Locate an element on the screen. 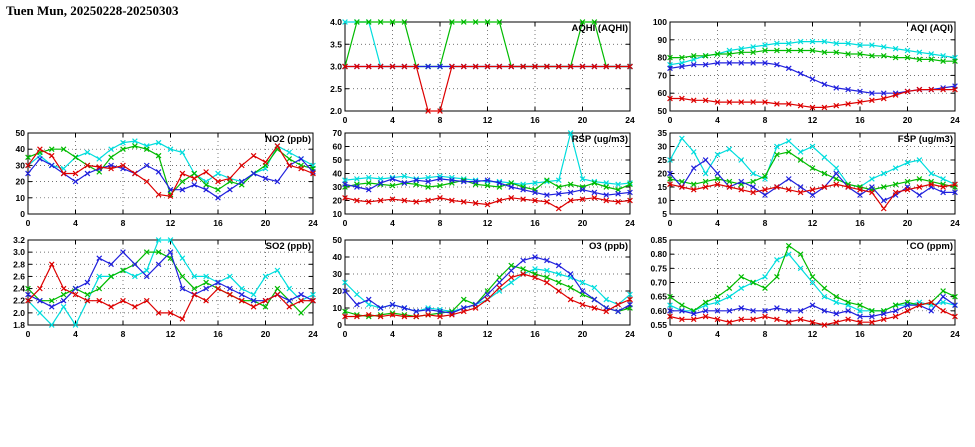  svg-text: 90 is located at coordinates (663, 40).